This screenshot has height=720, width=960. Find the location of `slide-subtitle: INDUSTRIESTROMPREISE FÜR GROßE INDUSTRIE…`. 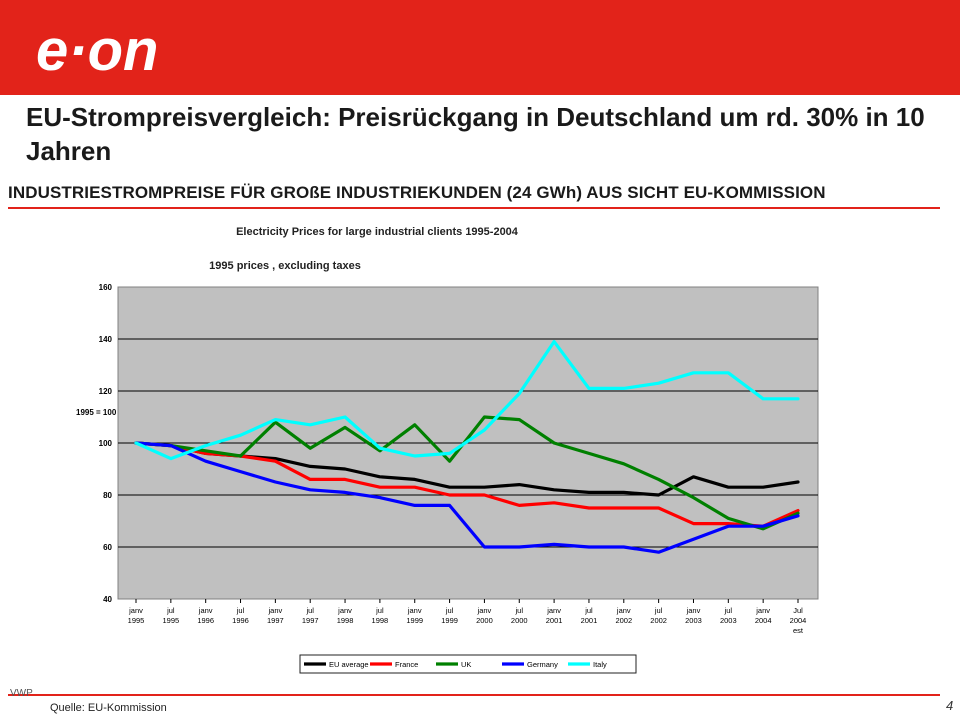

slide-subtitle: INDUSTRIESTROMPREISE FÜR GROßE INDUSTRIE… is located at coordinates (417, 192).